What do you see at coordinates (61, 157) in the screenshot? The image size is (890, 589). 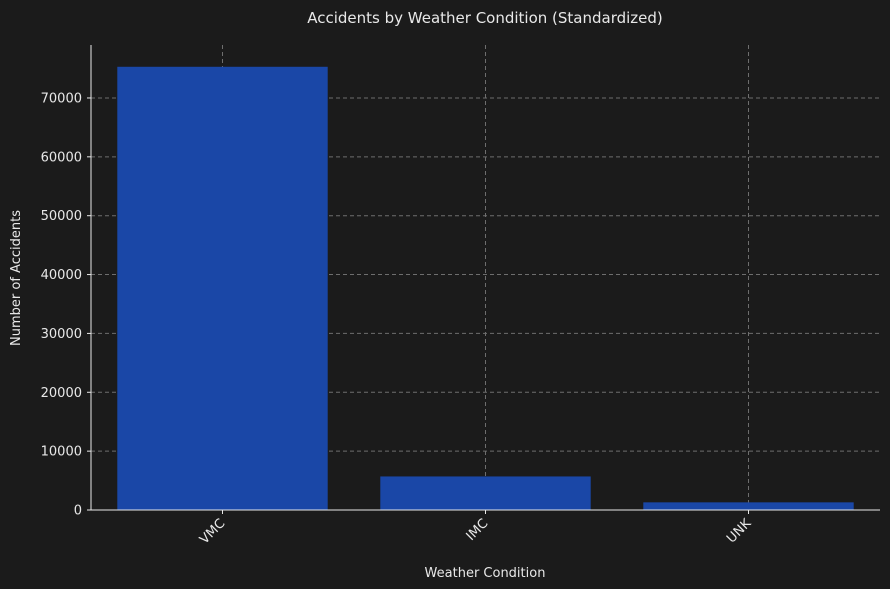 I see `y-tick-label: 60000` at bounding box center [61, 157].